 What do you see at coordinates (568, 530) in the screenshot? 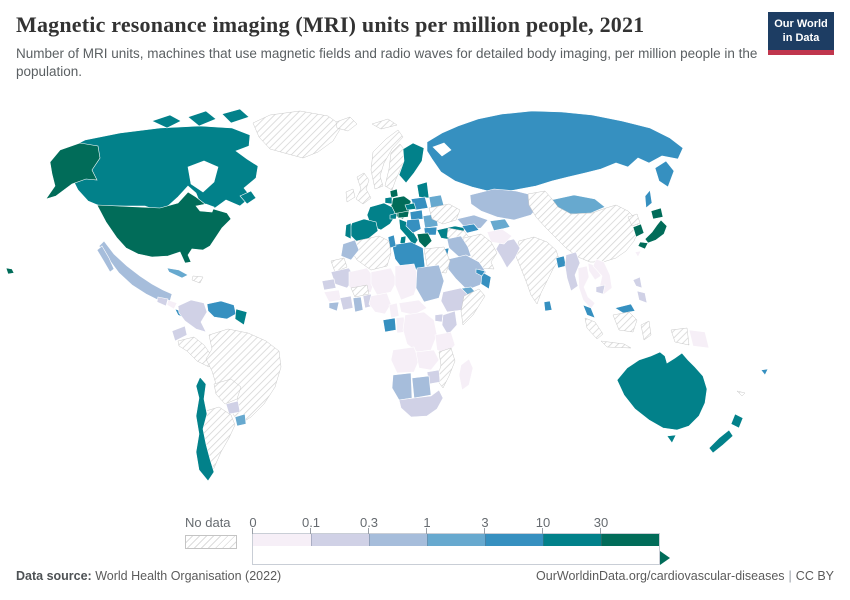
I see `legend-bin-10-30: 10` at bounding box center [568, 530].